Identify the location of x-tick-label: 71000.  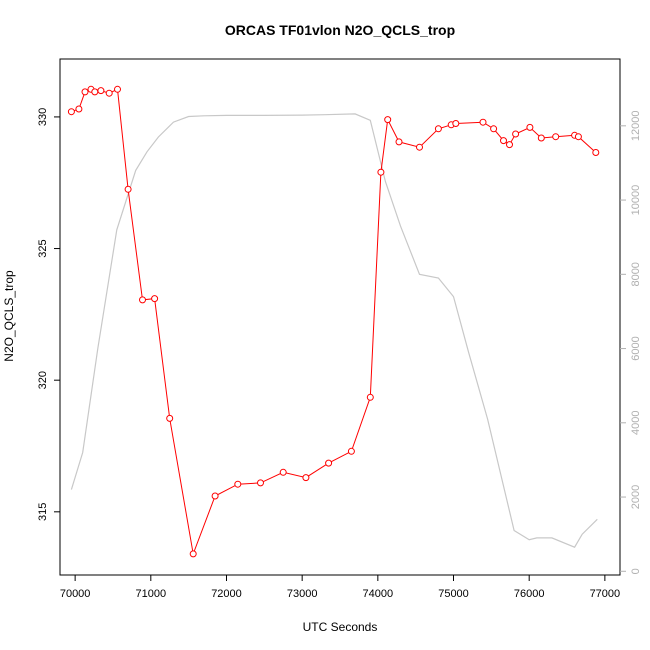
(151, 594).